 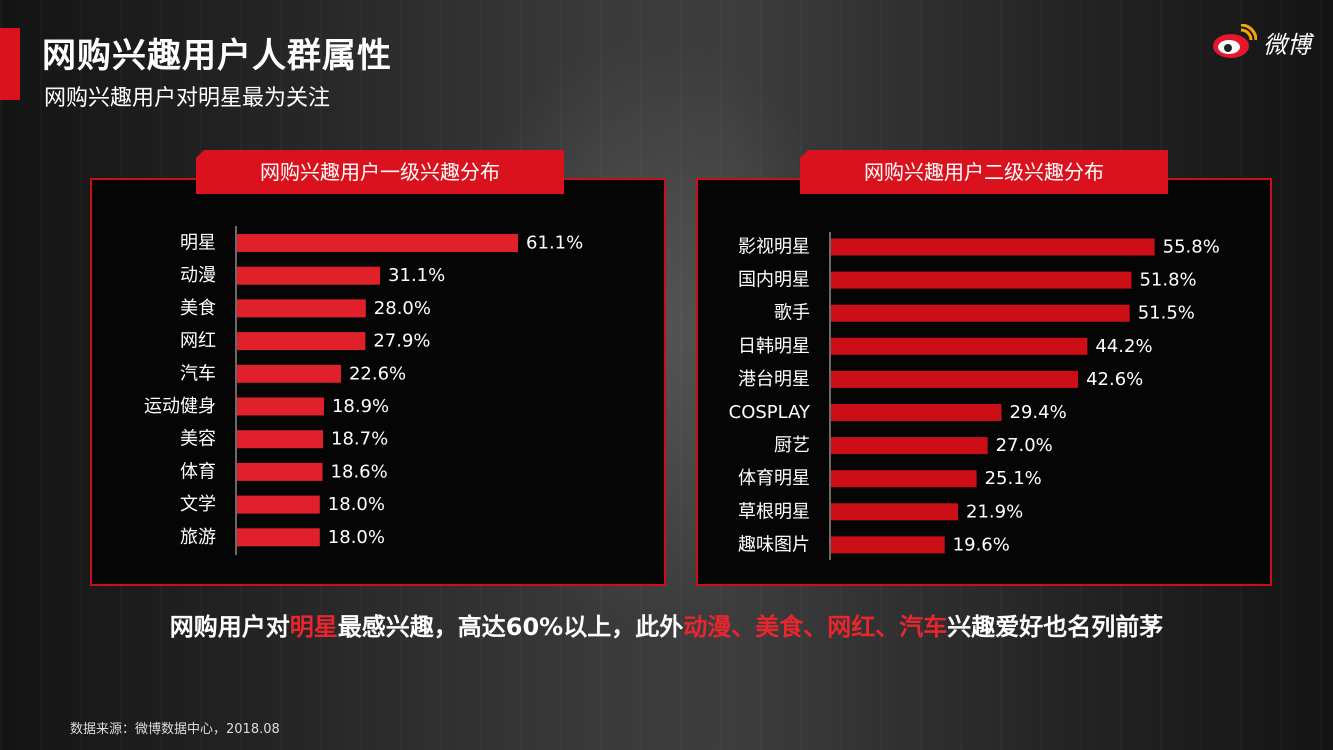 What do you see at coordinates (774, 346) in the screenshot?
I see `category-label-secondary-3: 日韩明星` at bounding box center [774, 346].